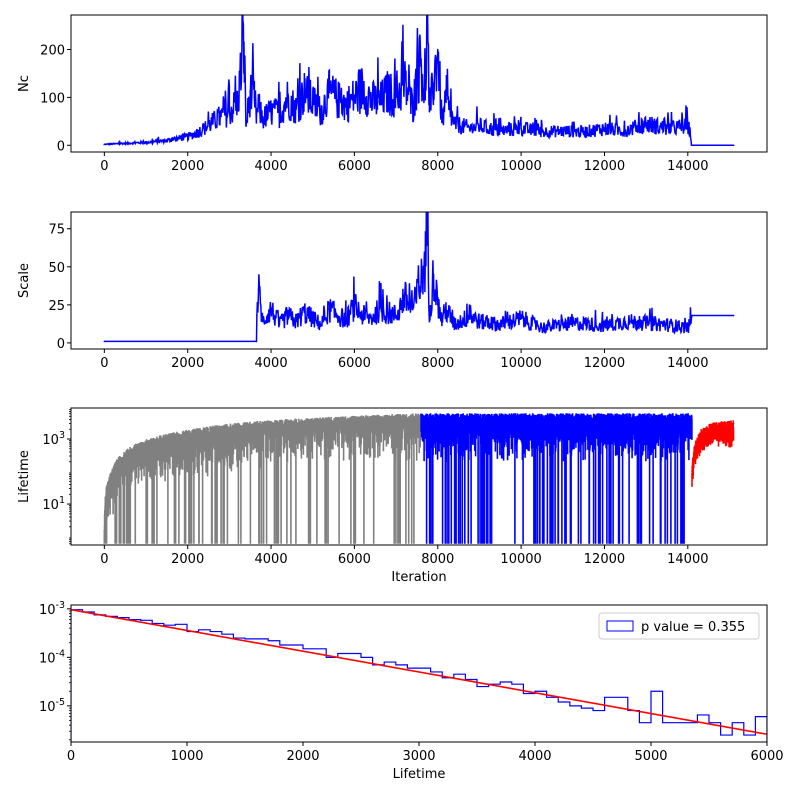 Image resolution: width=800 pixels, height=800 pixels. Describe the element at coordinates (56, 268) in the screenshot. I see `y-tick-label: 50` at that location.